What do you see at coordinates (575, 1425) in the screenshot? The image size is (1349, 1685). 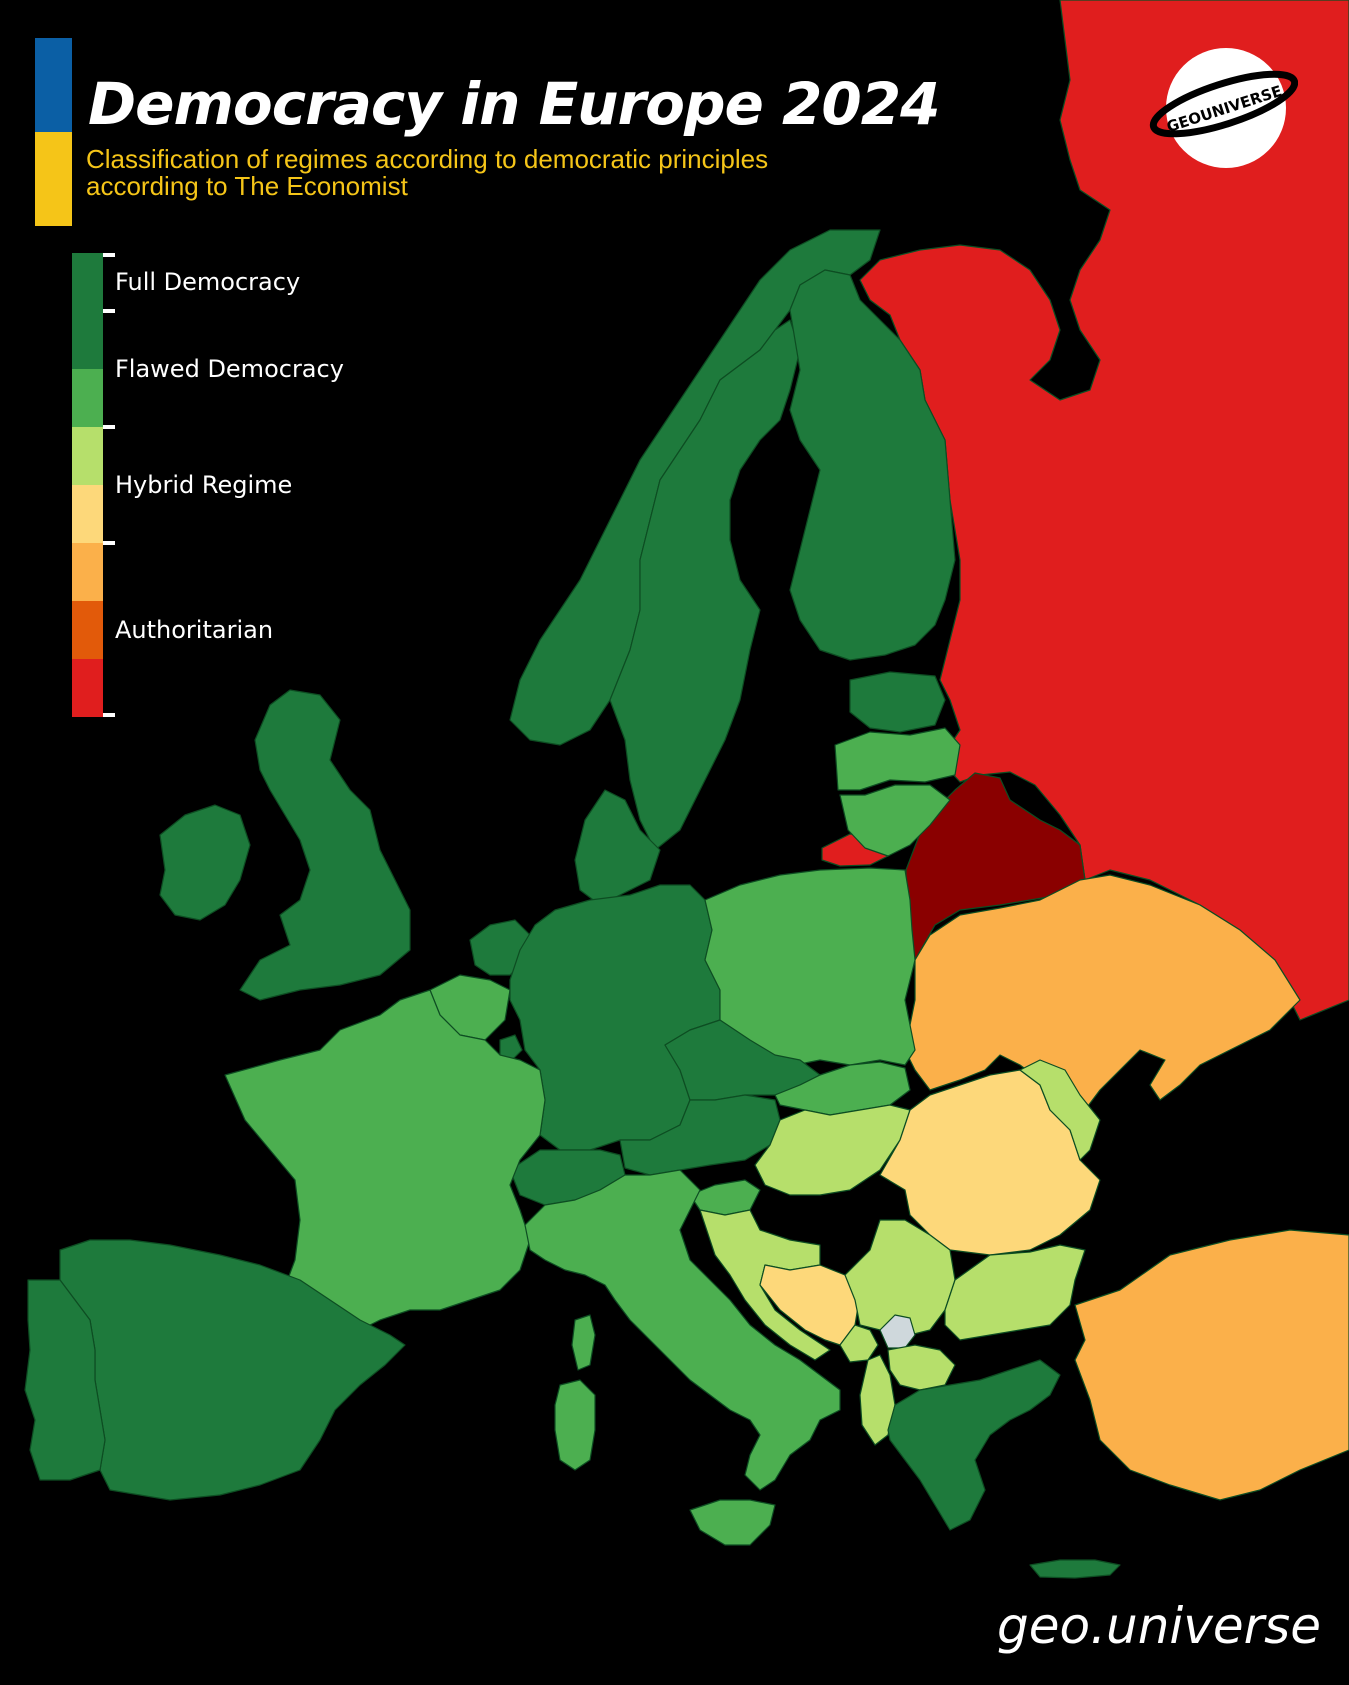 I see `region-sardinia` at bounding box center [575, 1425].